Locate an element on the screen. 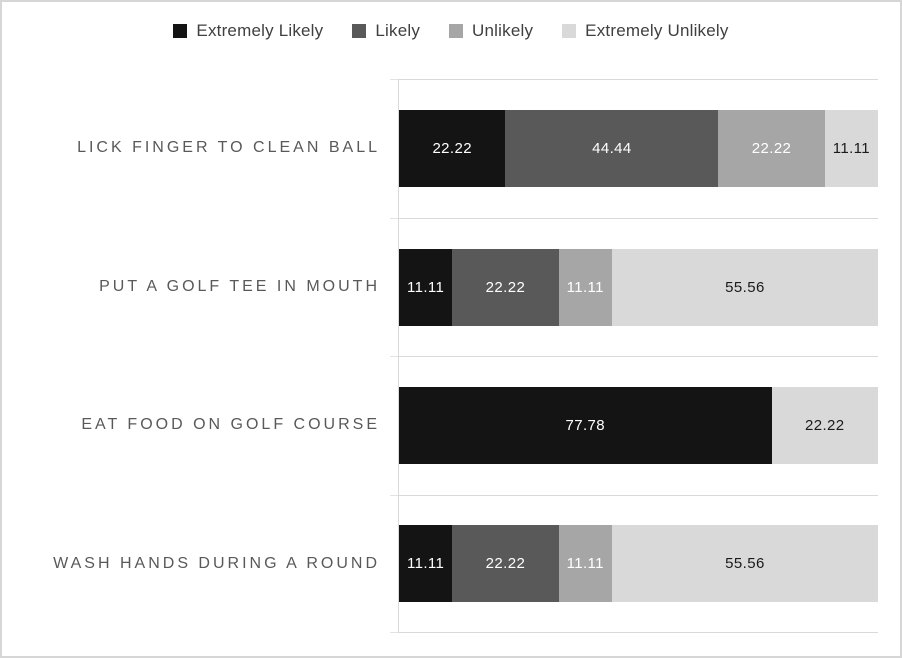 This screenshot has width=902, height=658. legend-item-label: Extremely Unlikely is located at coordinates (657, 30).